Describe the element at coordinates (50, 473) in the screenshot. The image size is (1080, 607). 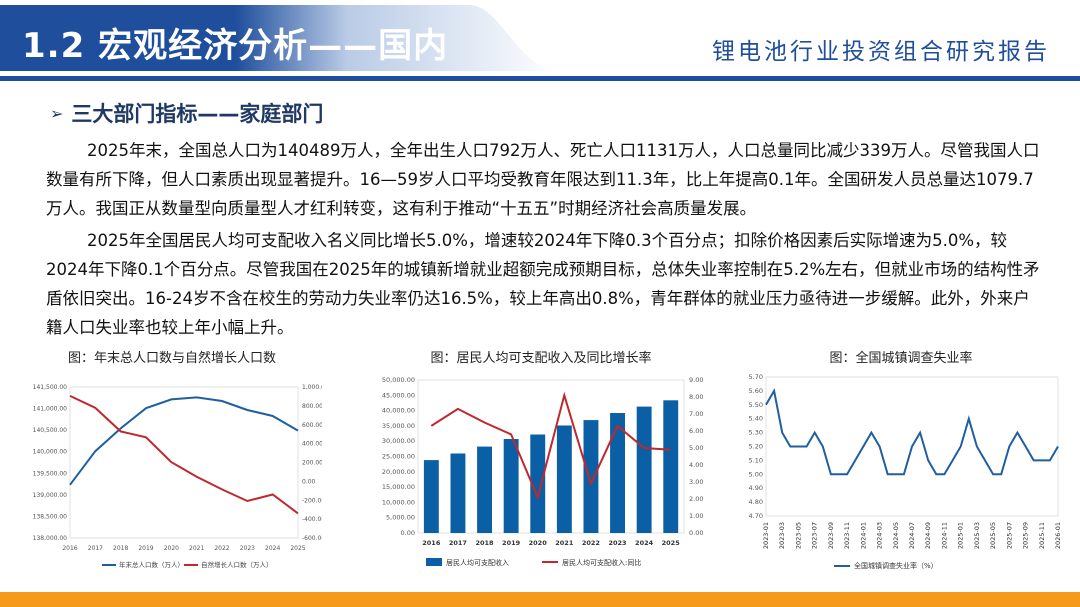
I see `y-left-tick-label: 139,500.00` at that location.